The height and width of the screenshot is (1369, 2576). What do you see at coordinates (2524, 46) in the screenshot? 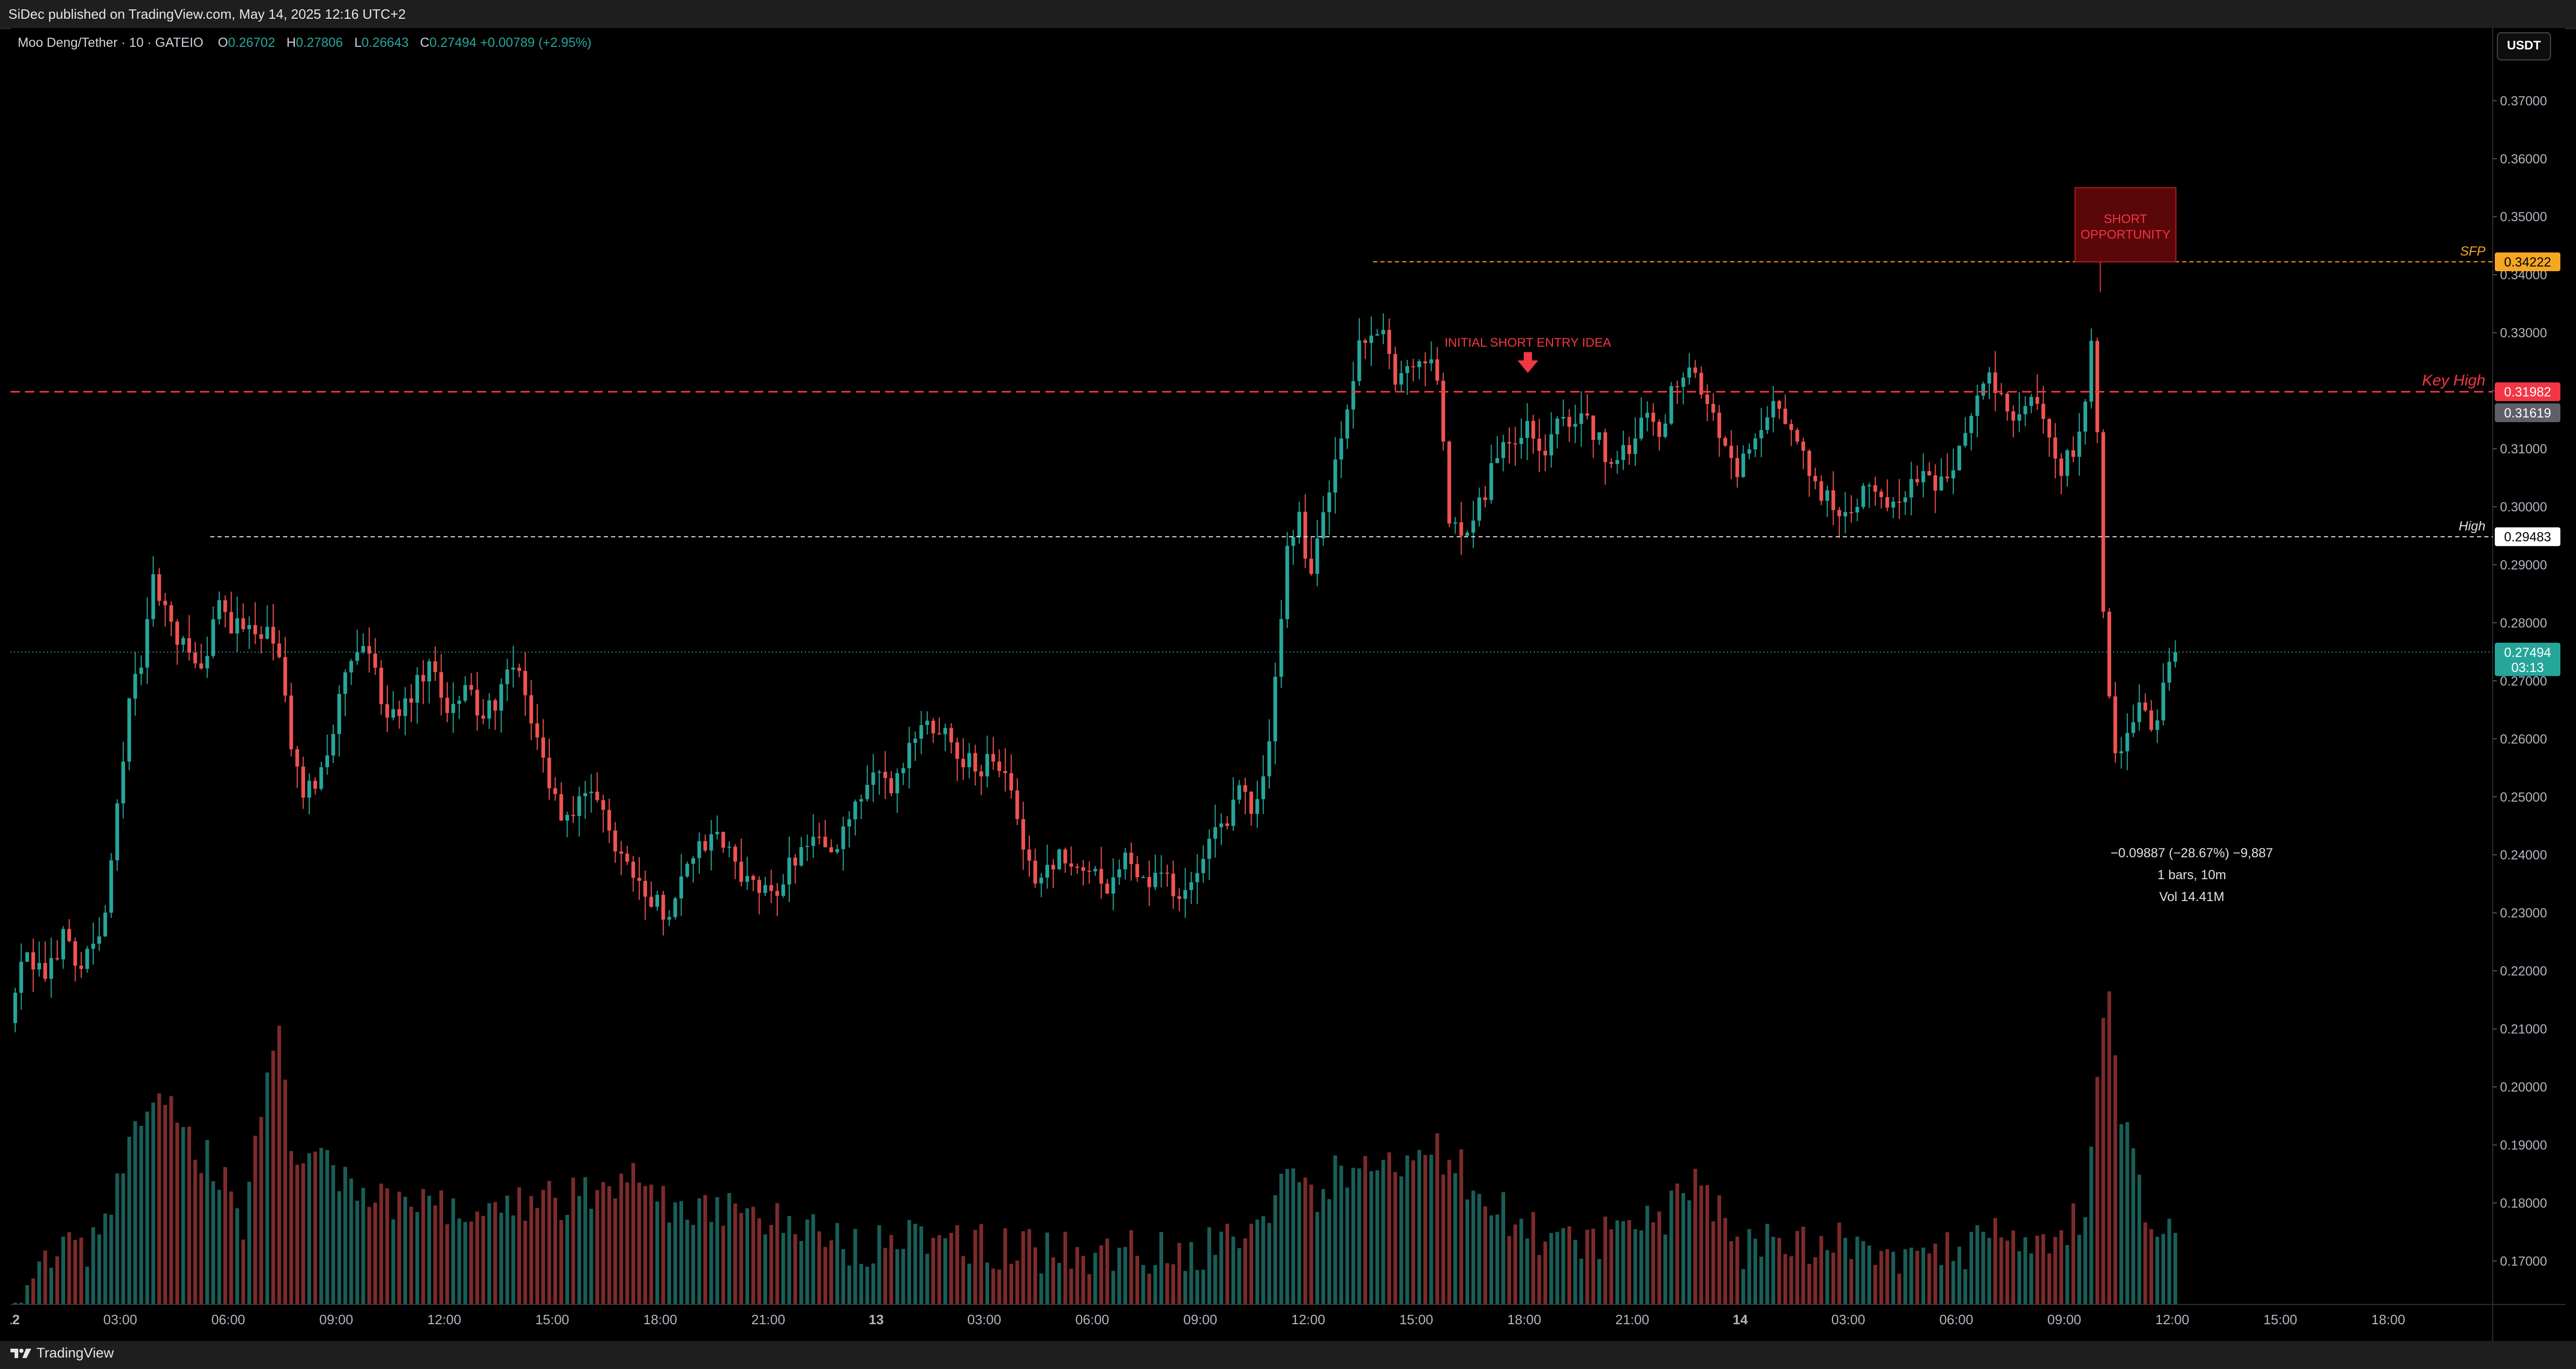
I see `currency-button: USDT` at bounding box center [2524, 46].